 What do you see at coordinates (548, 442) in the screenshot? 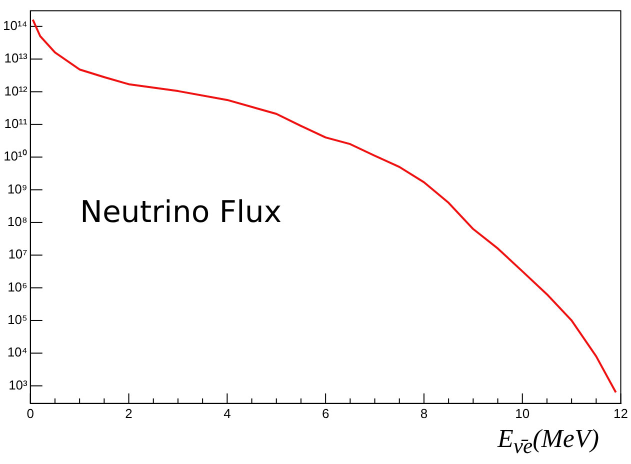
I see `x-axis-title: E$_{ν̄e}$(MeV)` at bounding box center [548, 442].